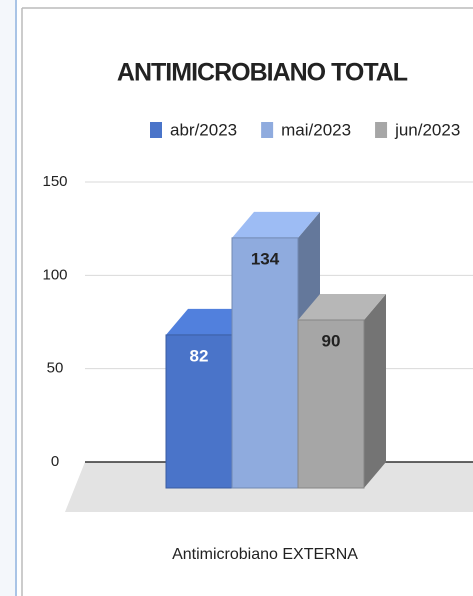  I want to click on chart-title: ANTIMICROBIANO TOTAL, so click(262, 73).